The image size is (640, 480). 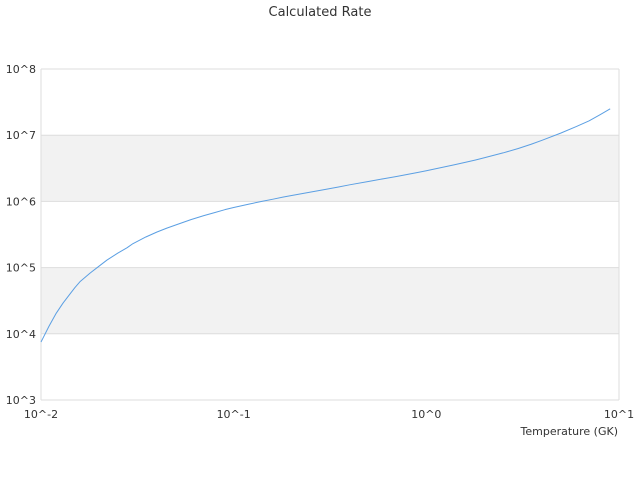 I want to click on y-tick-label: 10^4, so click(x=21, y=334).